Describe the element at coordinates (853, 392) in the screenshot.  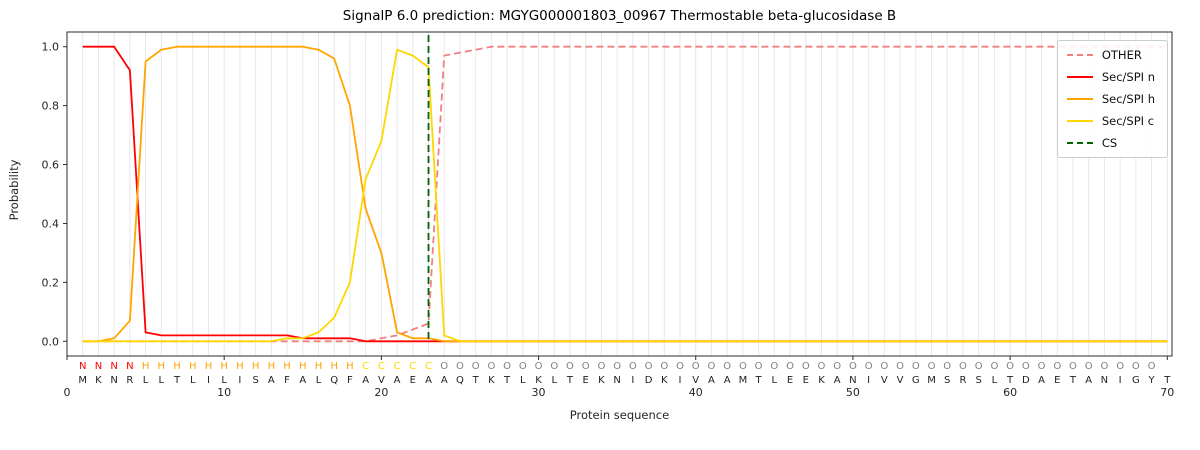
I see `x-tick-label: 50` at that location.